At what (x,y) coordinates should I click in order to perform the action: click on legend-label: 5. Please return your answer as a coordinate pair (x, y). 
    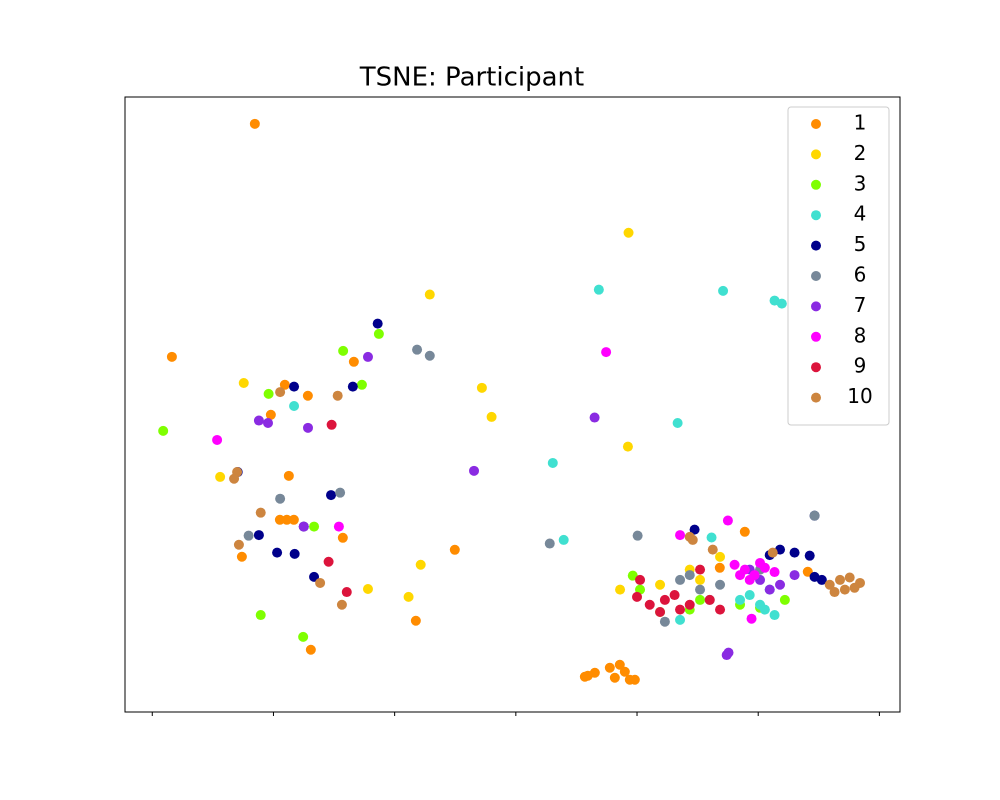
    Looking at the image, I should click on (860, 244).